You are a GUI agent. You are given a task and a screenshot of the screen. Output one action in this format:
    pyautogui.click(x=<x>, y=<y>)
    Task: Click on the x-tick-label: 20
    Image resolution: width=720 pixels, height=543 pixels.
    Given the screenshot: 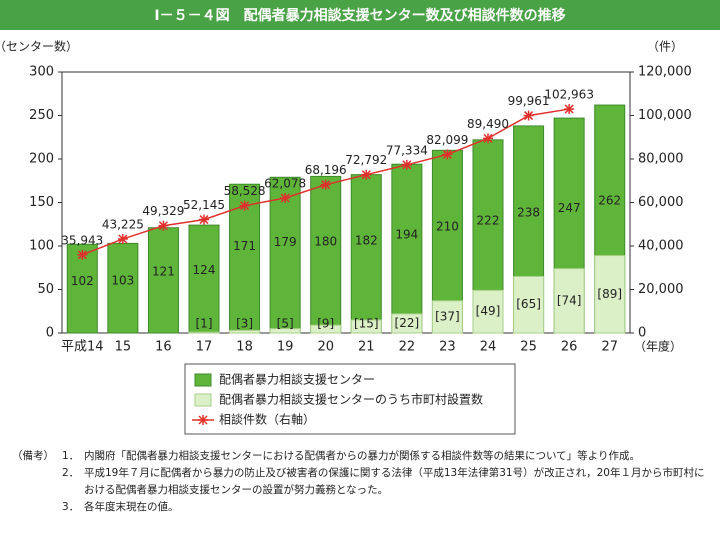 What is the action you would take?
    pyautogui.click(x=325, y=347)
    